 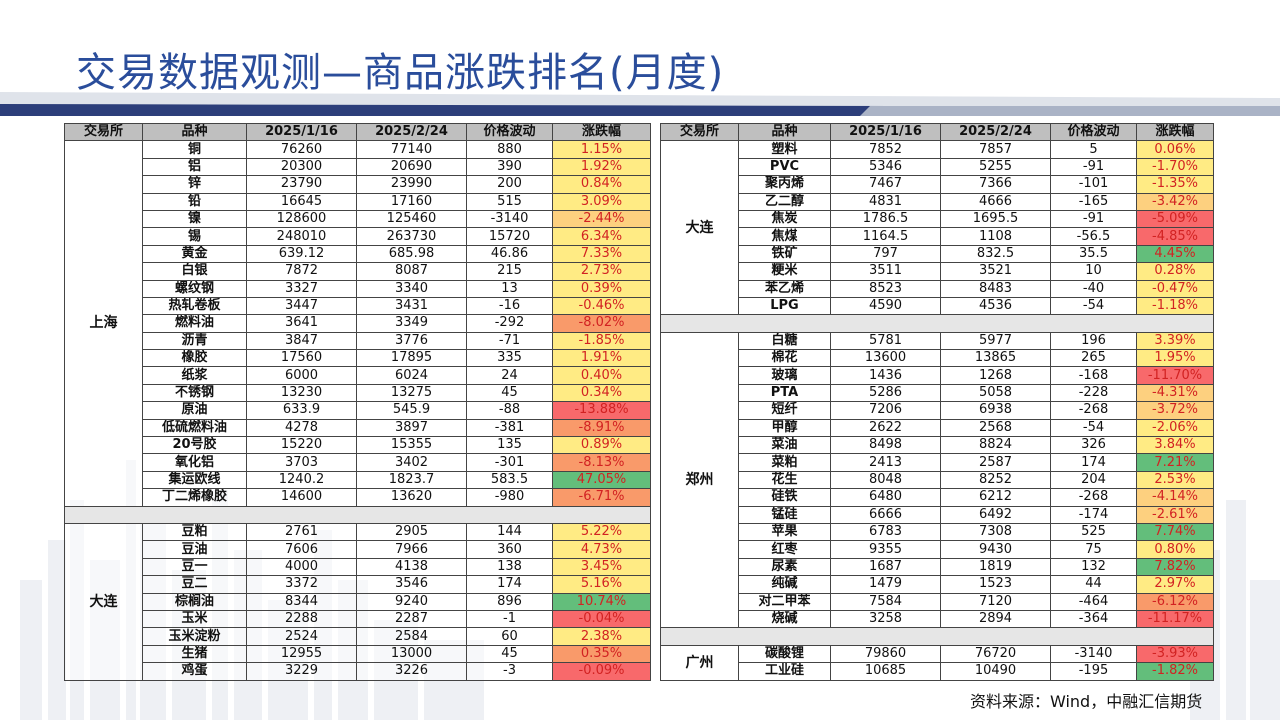 What do you see at coordinates (1175, 619) in the screenshot?
I see `pct-change-cell: -11.17%` at bounding box center [1175, 619].